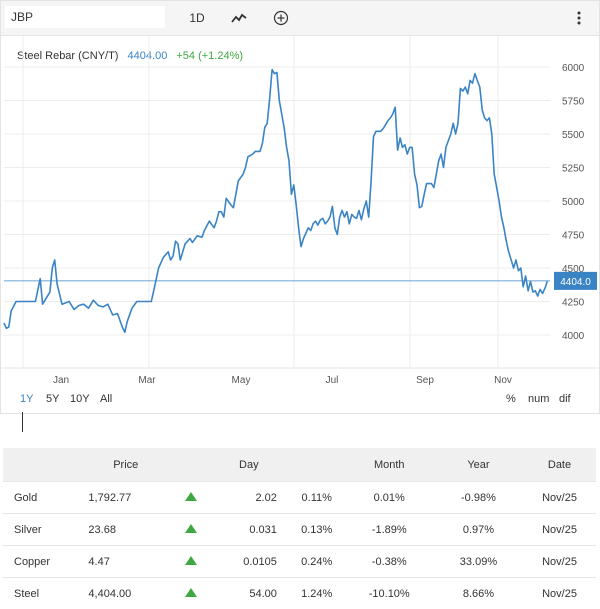 This screenshot has height=609, width=600. I want to click on text-cursor, so click(22, 422).